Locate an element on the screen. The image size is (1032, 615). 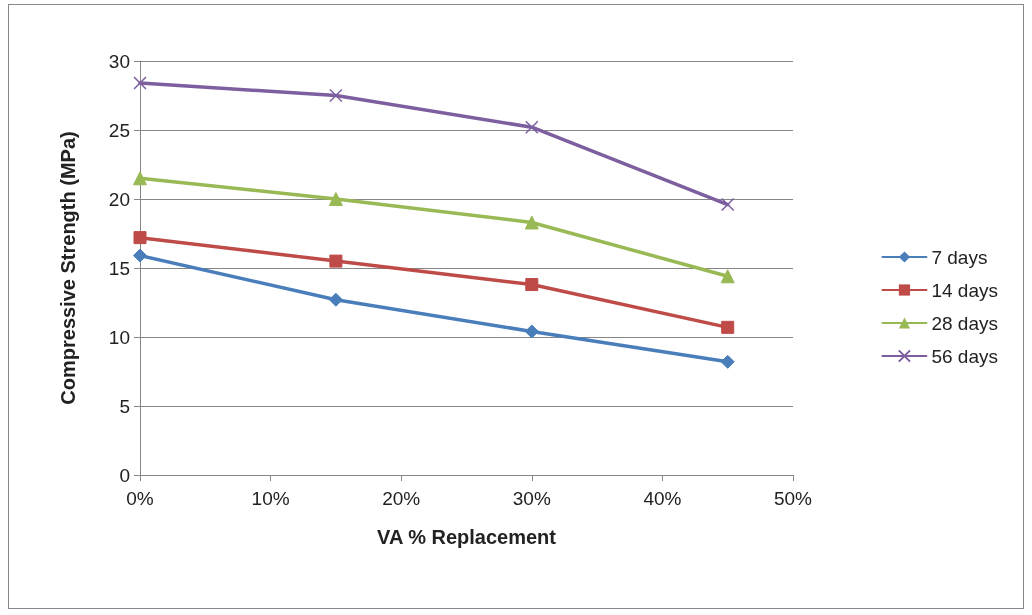
legend-label: 14 days is located at coordinates (964, 290).